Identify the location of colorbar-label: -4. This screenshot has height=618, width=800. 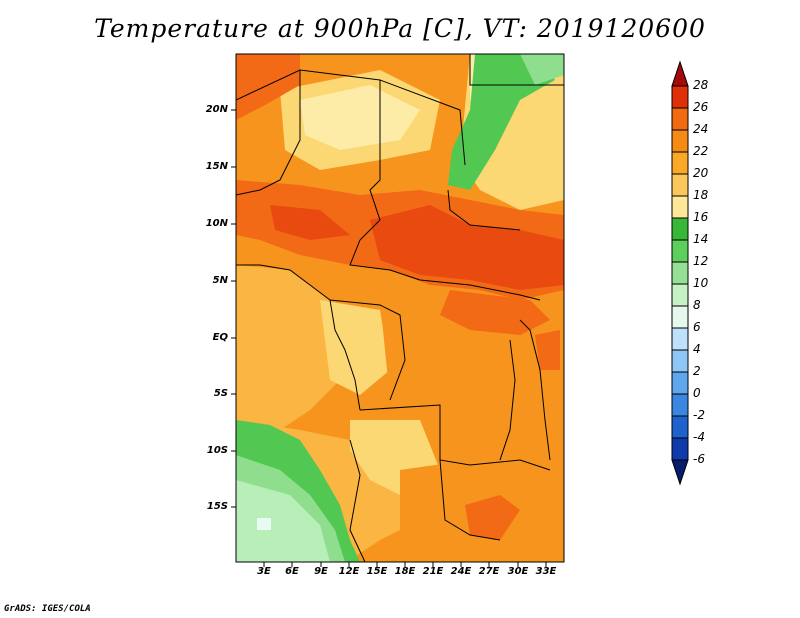
(699, 437).